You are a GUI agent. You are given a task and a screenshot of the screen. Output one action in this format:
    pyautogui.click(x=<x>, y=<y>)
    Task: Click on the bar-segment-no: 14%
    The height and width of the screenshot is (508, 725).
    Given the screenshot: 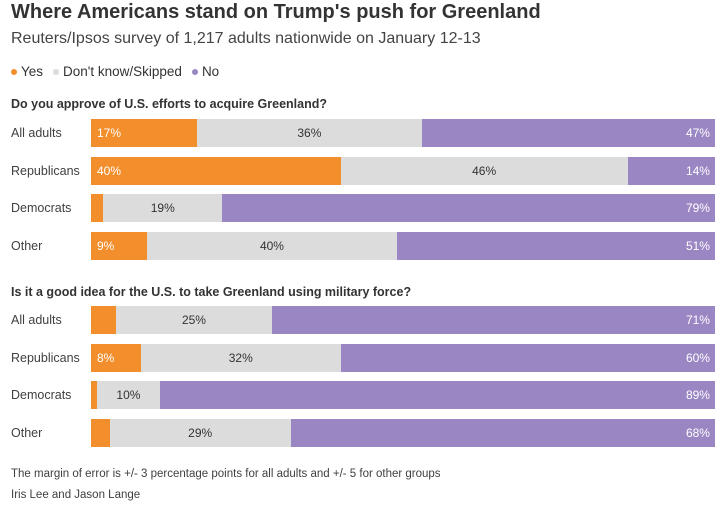 What is the action you would take?
    pyautogui.click(x=671, y=170)
    